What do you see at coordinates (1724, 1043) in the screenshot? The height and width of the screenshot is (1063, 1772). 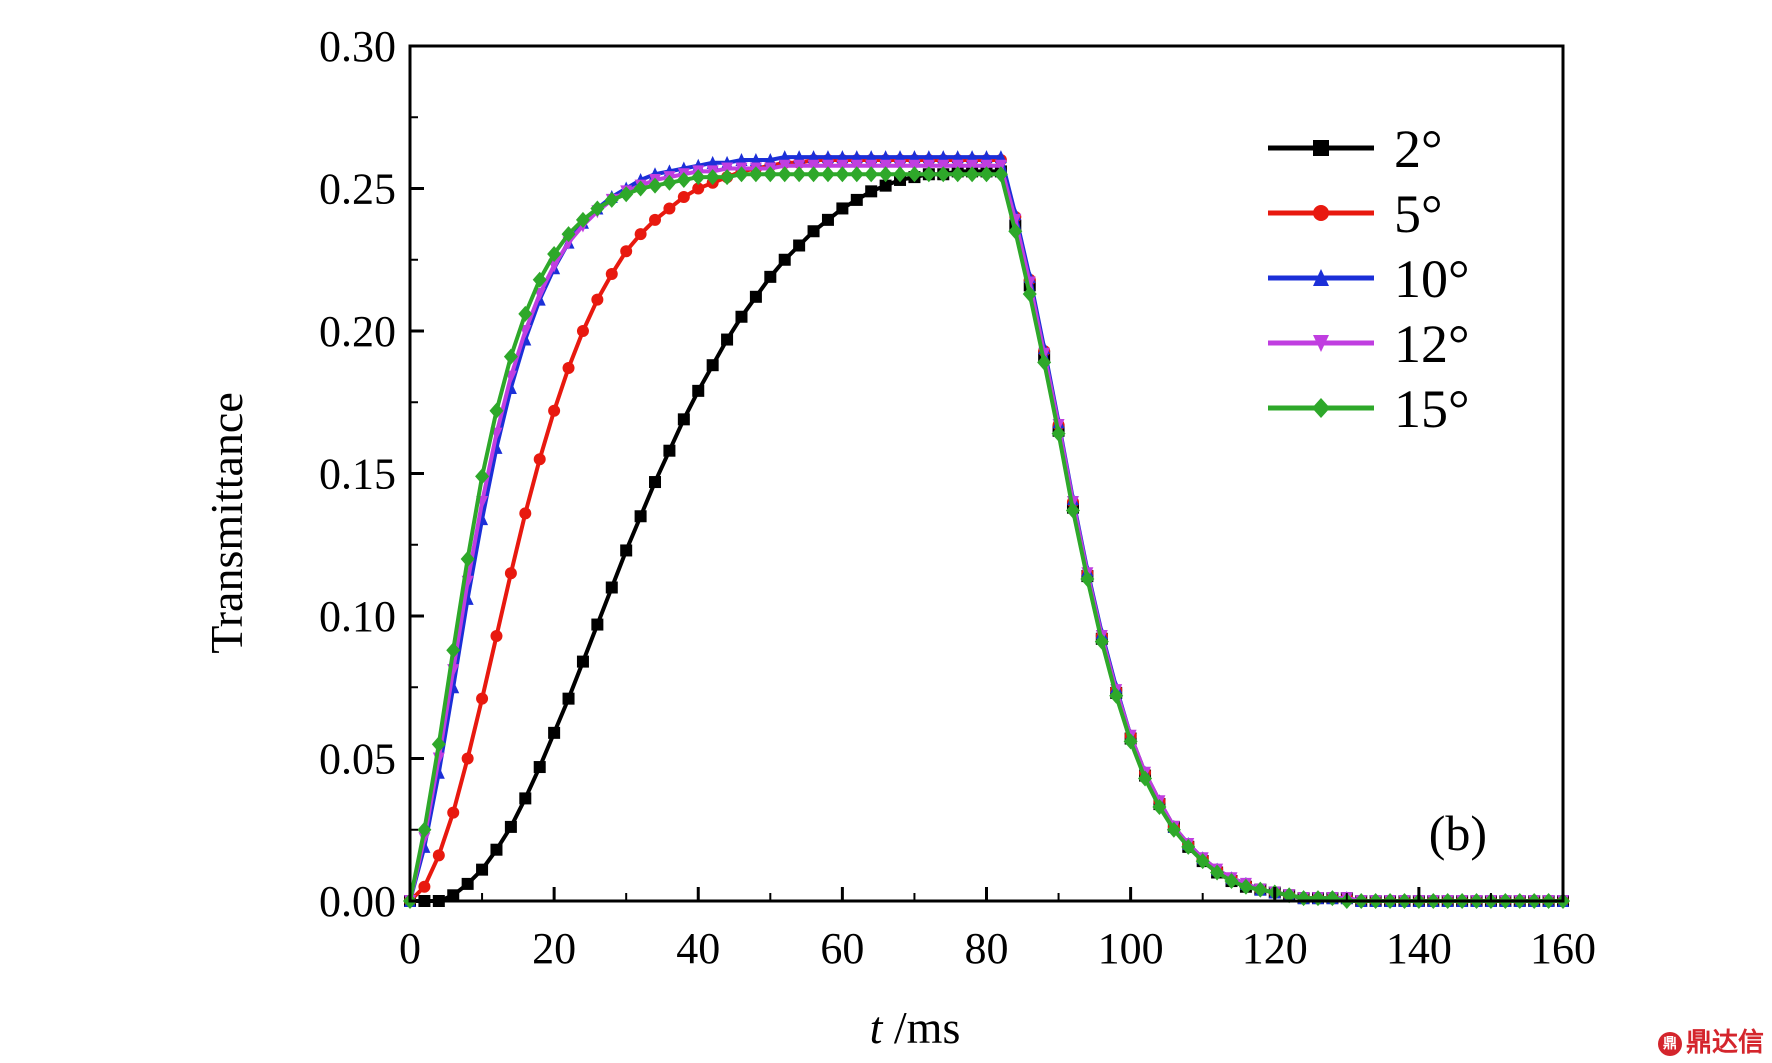 I see `watermark-text: 鼎达信` at bounding box center [1724, 1043].